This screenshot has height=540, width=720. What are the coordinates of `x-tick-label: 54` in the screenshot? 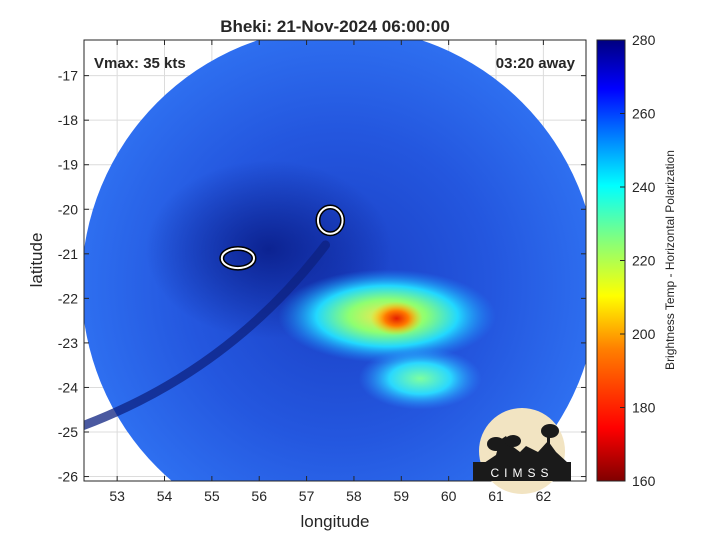 It's located at (165, 496).